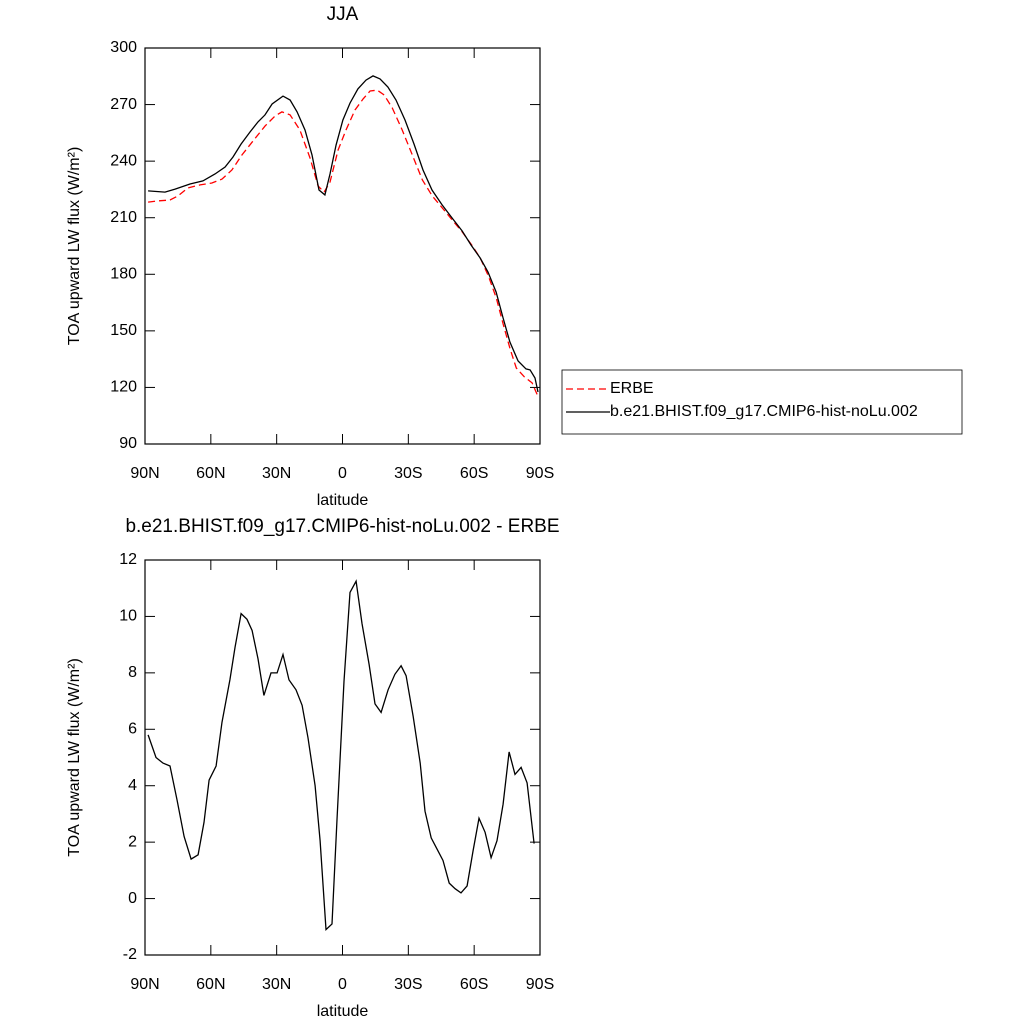 The width and height of the screenshot is (1024, 1024). What do you see at coordinates (128, 616) in the screenshot?
I see `y-tick-label: 10` at bounding box center [128, 616].